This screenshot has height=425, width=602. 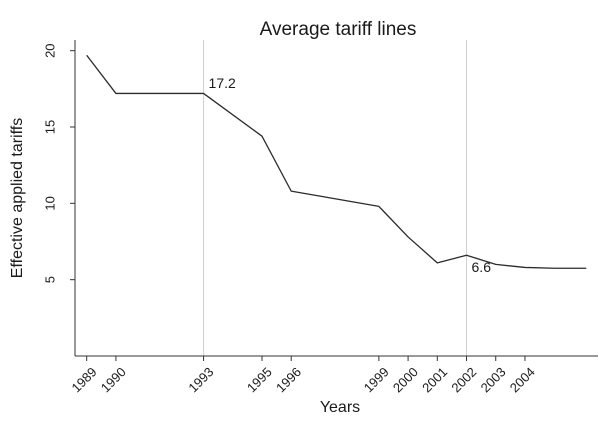 What do you see at coordinates (49, 279) in the screenshot?
I see `y-tick-label: 5` at bounding box center [49, 279].